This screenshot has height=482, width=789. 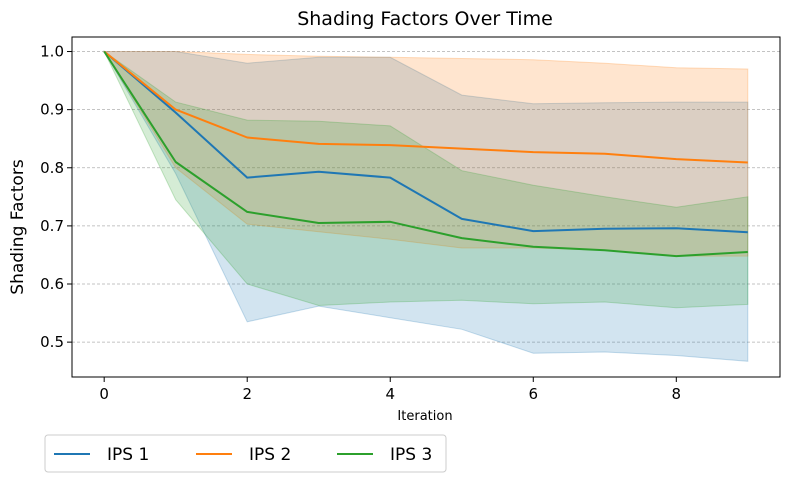 I want to click on legend-label-ips-1: IPS 1, so click(x=128, y=455).